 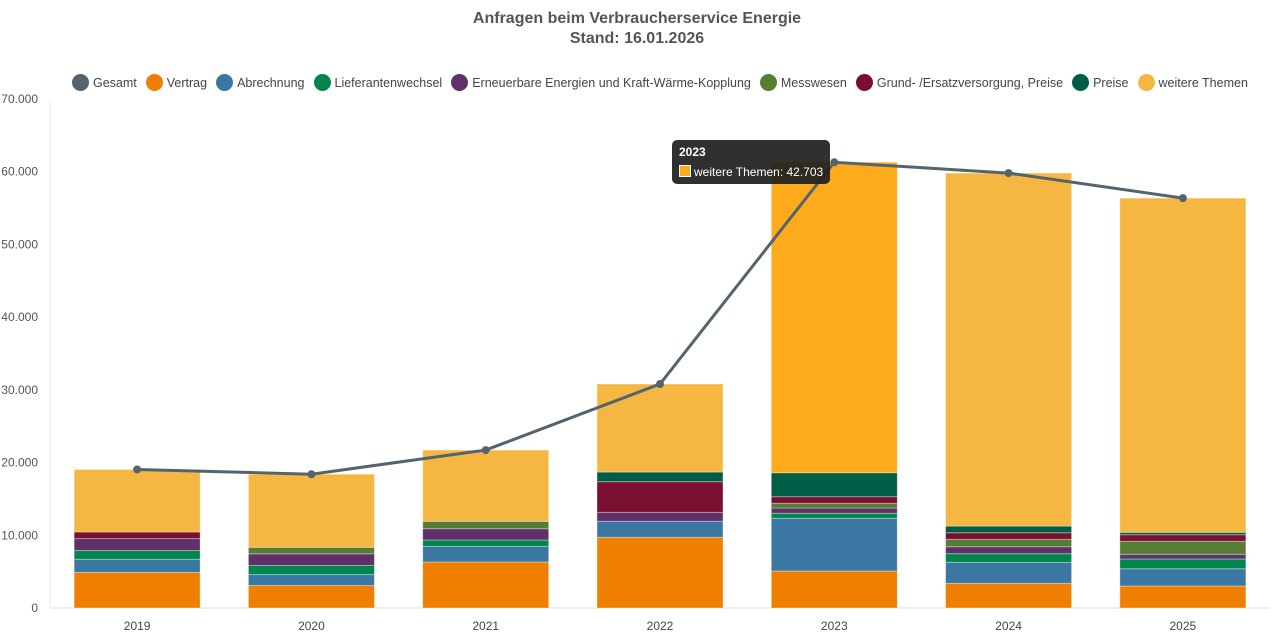 What do you see at coordinates (637, 18) in the screenshot?
I see `chart-title: Anfragen beim Verbraucherservice Energie` at bounding box center [637, 18].